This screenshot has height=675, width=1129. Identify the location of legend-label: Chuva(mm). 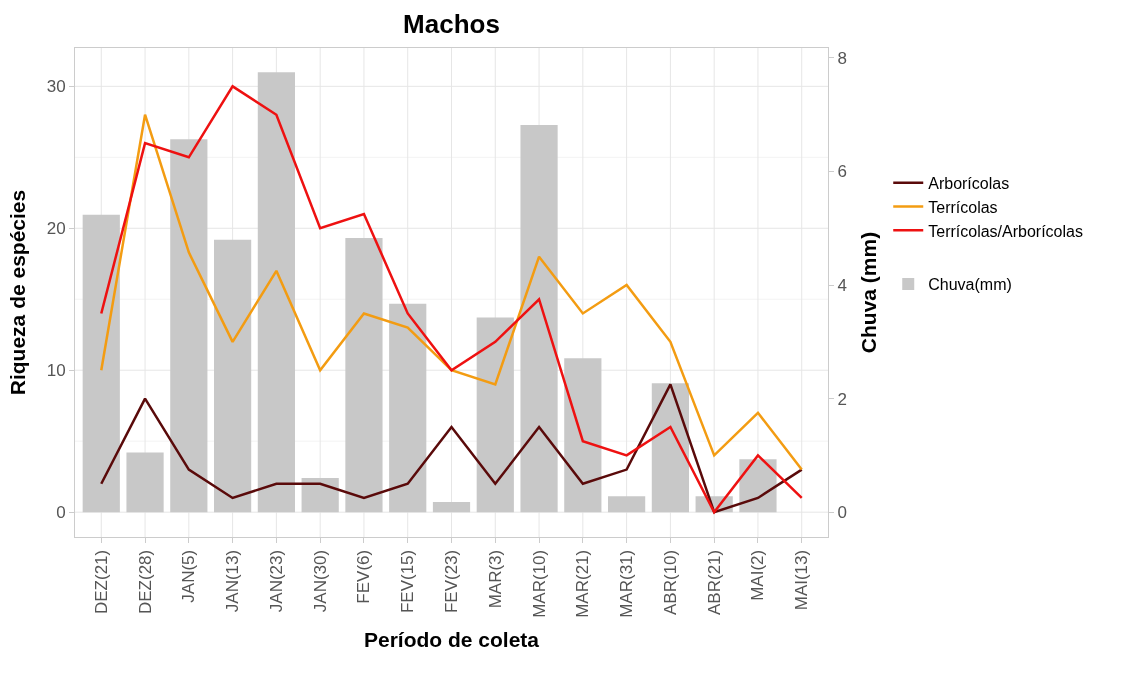
(970, 285).